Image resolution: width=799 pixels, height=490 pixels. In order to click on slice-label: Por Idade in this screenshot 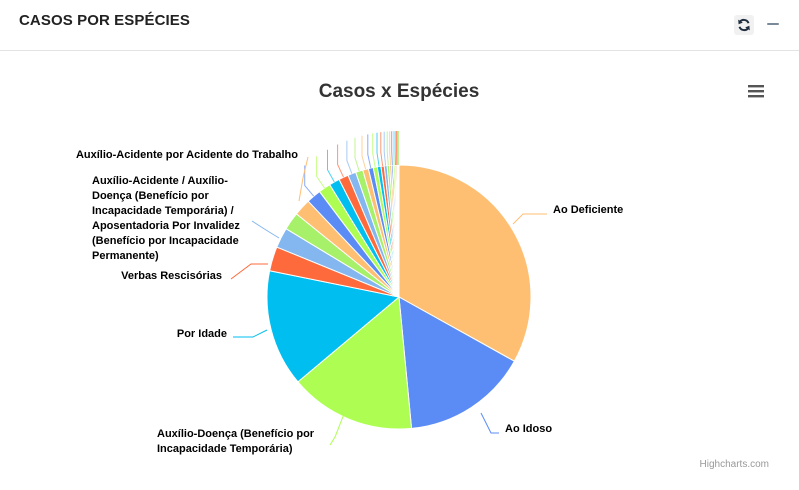, I will do `click(202, 334)`.